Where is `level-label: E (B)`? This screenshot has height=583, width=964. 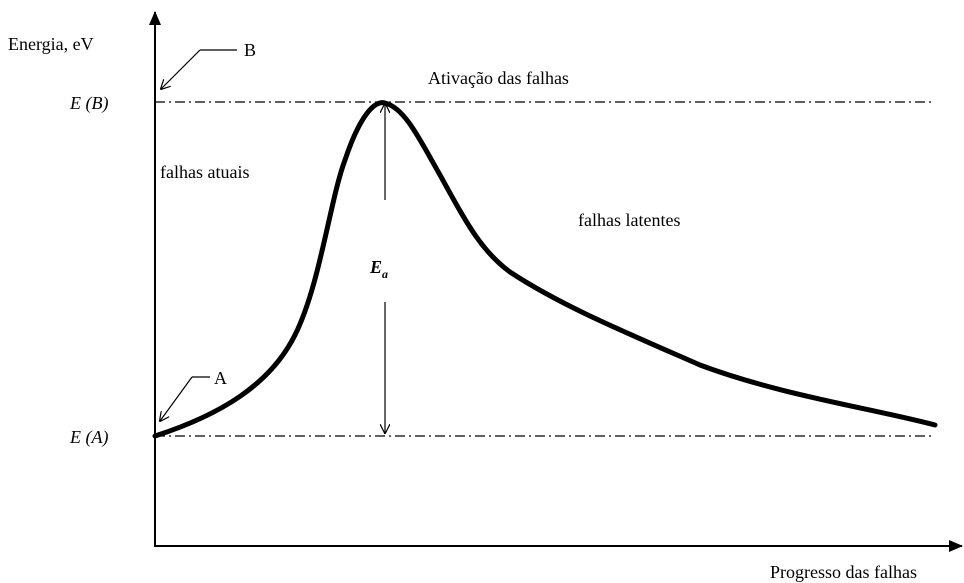
level-label: E (B) is located at coordinates (88, 103).